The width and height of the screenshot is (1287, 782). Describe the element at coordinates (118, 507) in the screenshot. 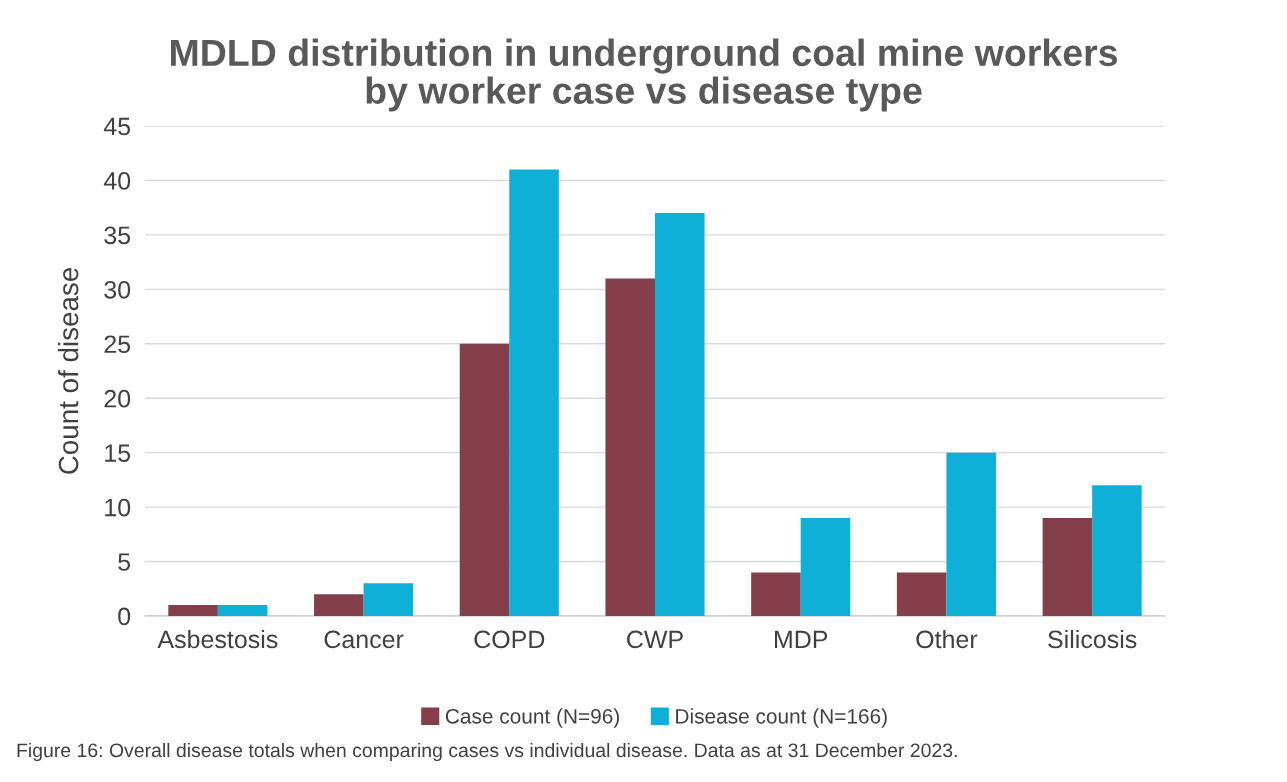

I see `y-tick-label: 10` at that location.